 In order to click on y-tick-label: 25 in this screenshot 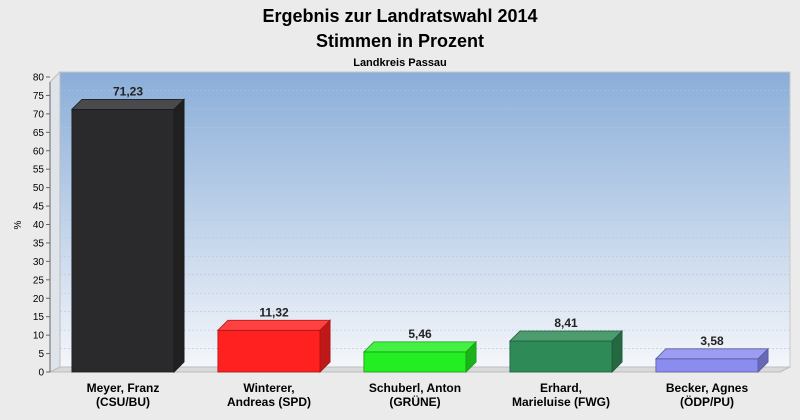, I will do `click(39, 280)`.